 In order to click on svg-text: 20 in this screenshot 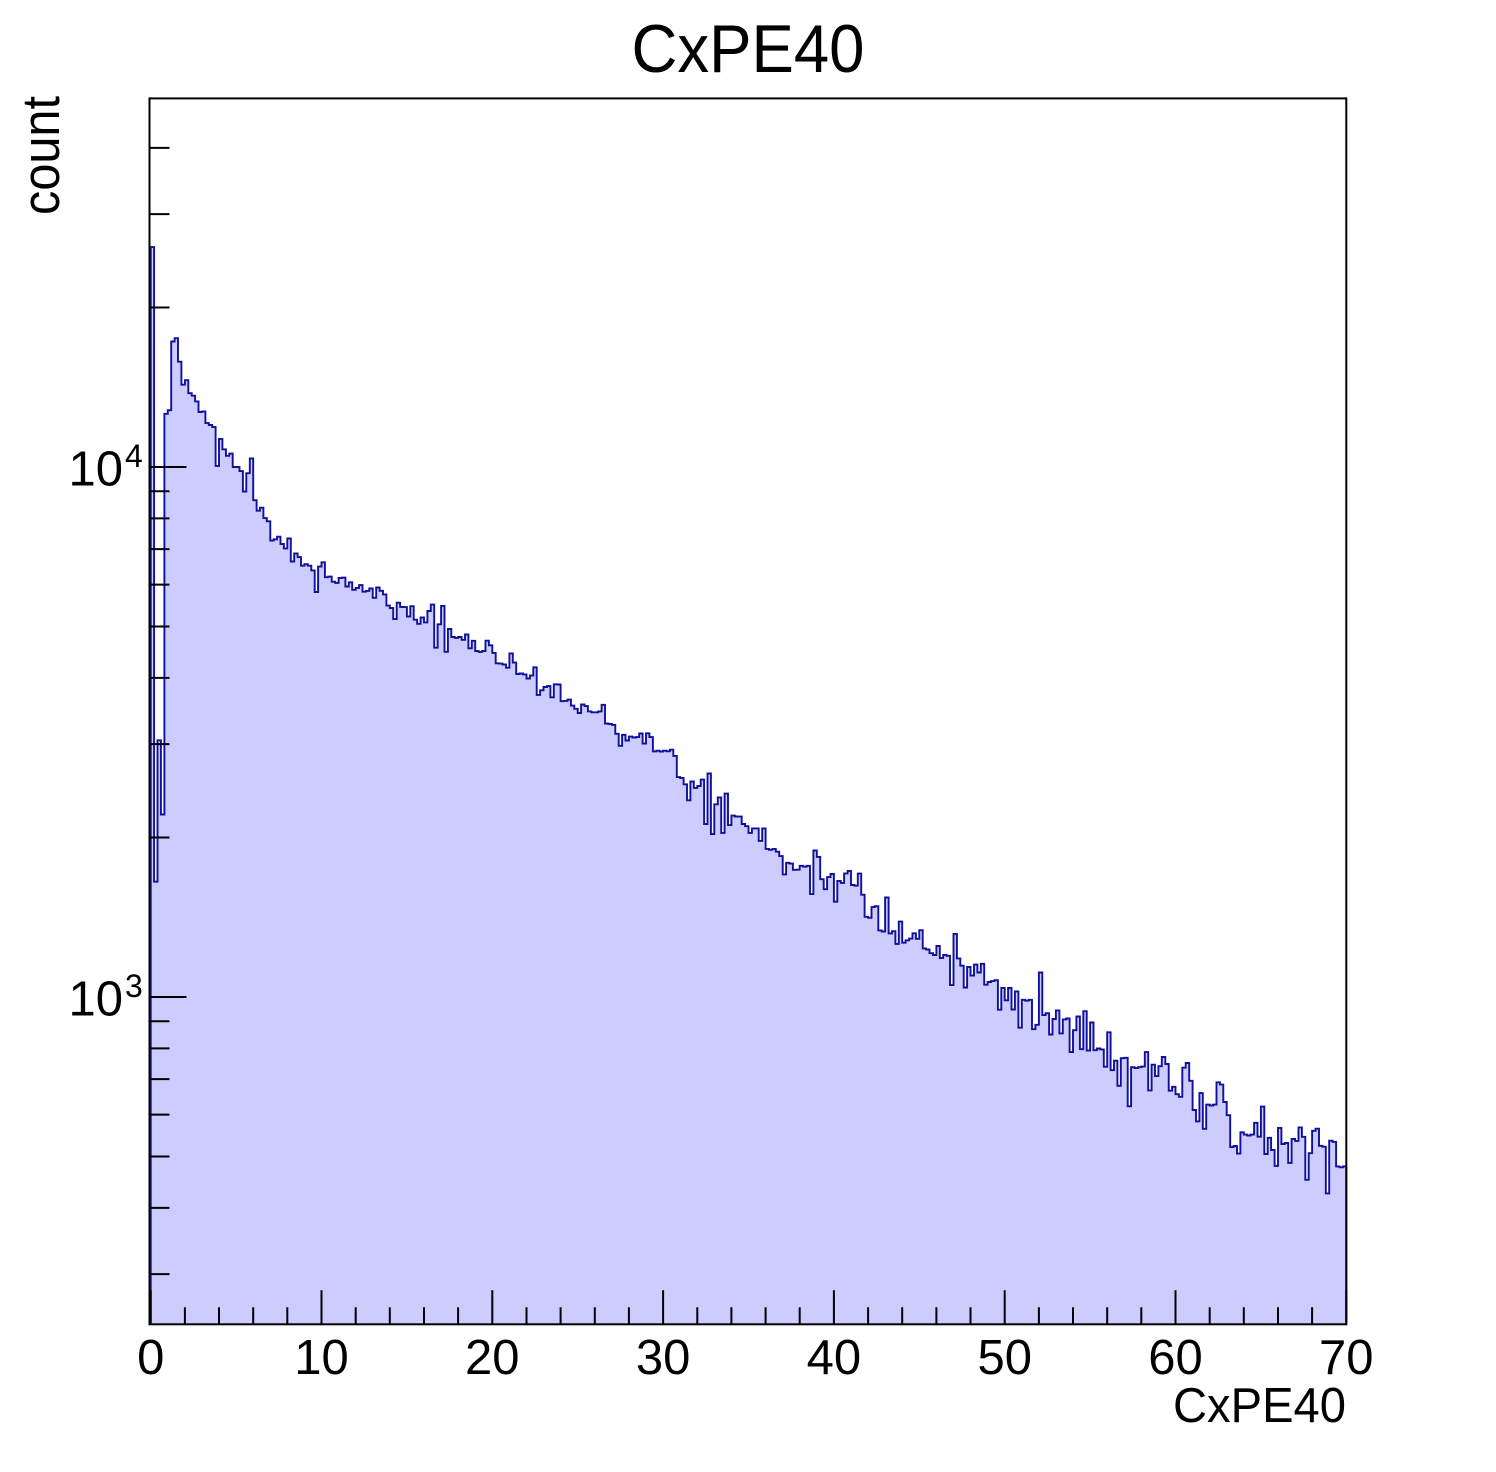, I will do `click(492, 1358)`.